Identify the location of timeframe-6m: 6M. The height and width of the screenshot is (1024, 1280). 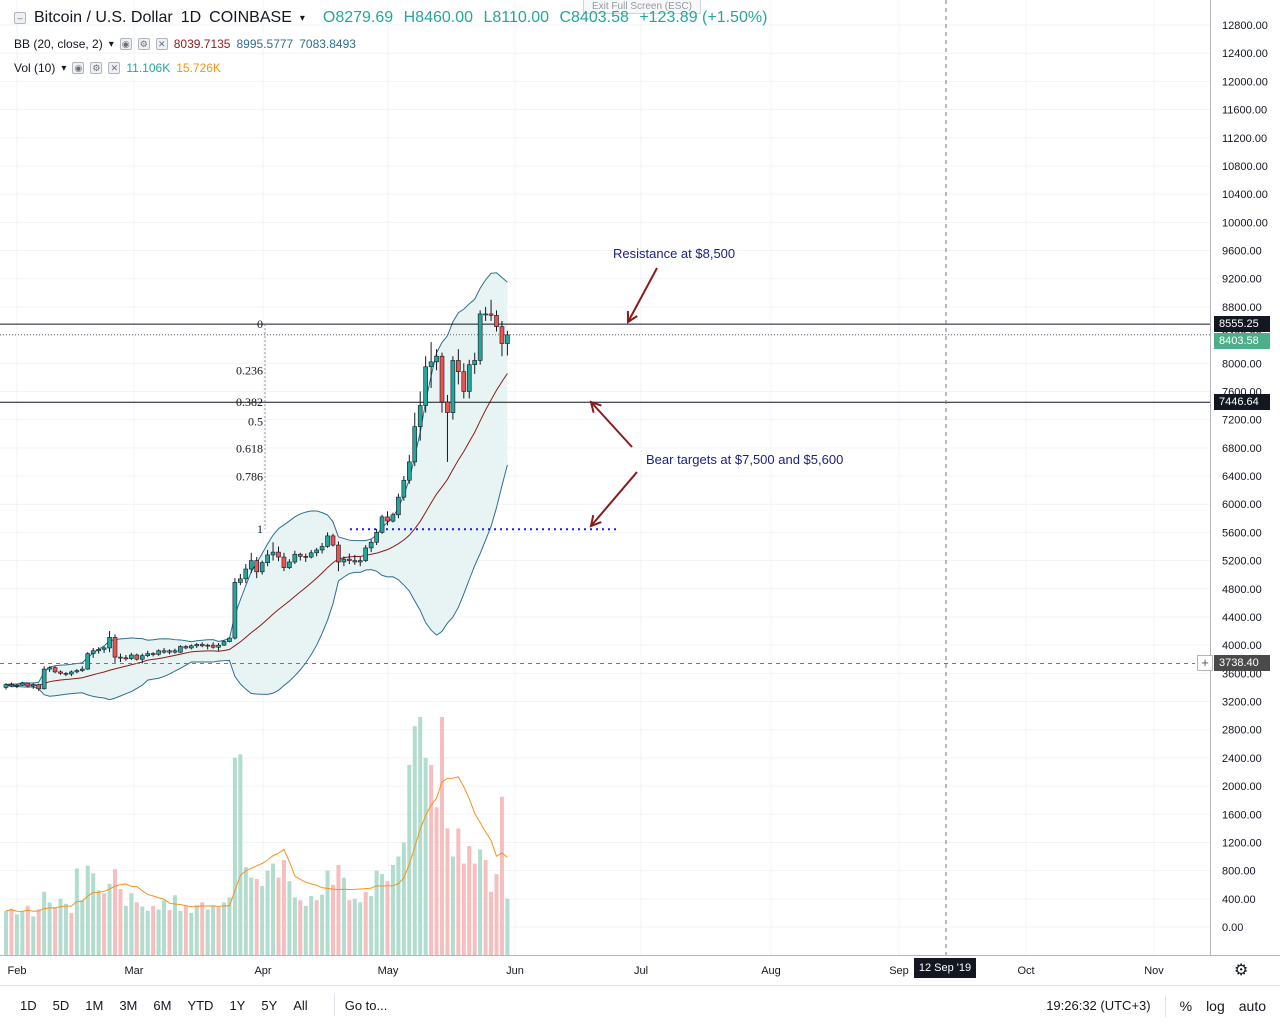
(162, 1005).